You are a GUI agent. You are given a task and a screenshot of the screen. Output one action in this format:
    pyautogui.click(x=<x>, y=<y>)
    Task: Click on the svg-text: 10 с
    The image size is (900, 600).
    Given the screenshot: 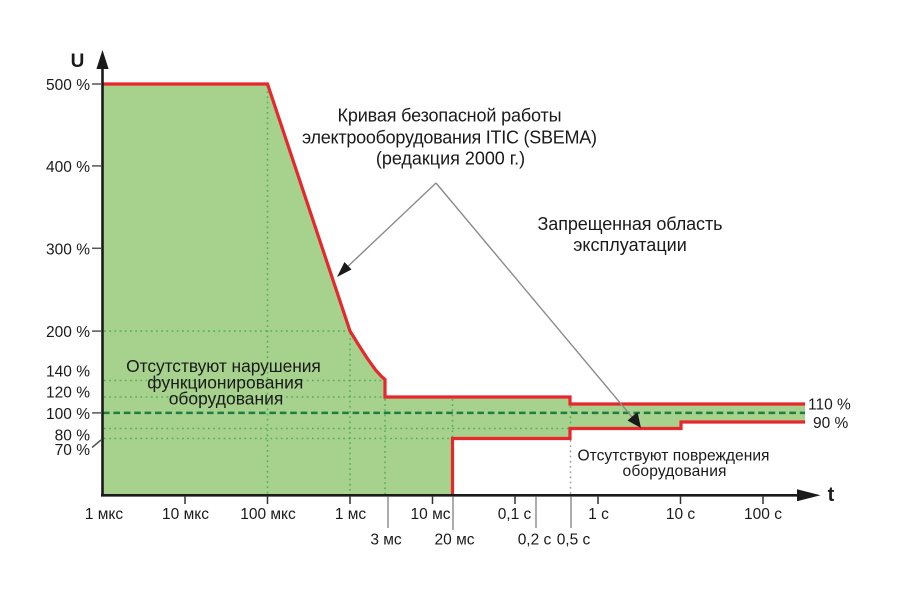 What is the action you would take?
    pyautogui.click(x=681, y=514)
    